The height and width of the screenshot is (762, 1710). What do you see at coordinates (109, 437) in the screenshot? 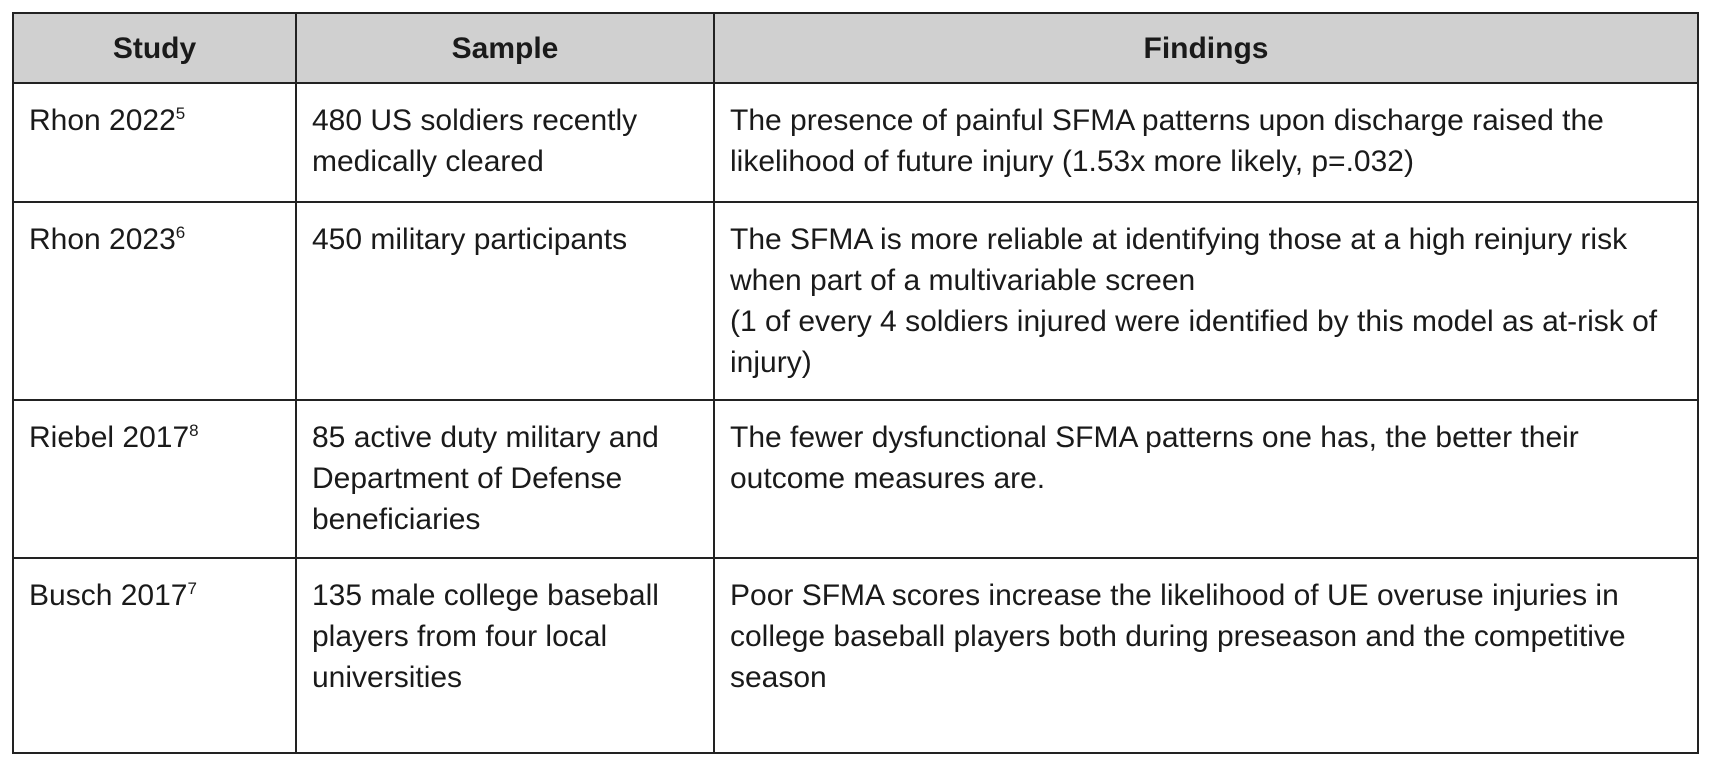
I see `study-name: Riebel 2017` at bounding box center [109, 437].